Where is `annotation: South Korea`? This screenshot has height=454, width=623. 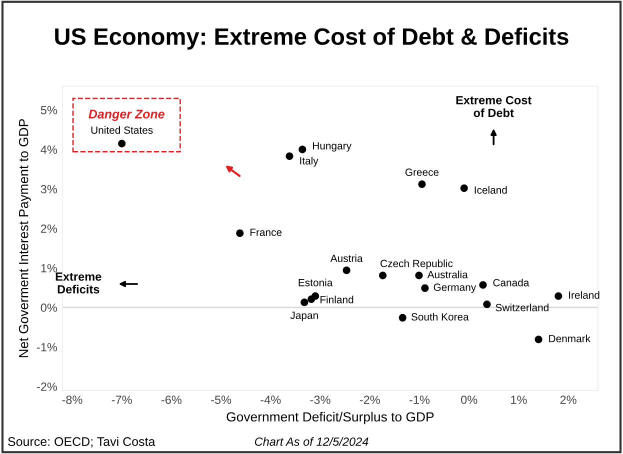
annotation: South Korea is located at coordinates (440, 316).